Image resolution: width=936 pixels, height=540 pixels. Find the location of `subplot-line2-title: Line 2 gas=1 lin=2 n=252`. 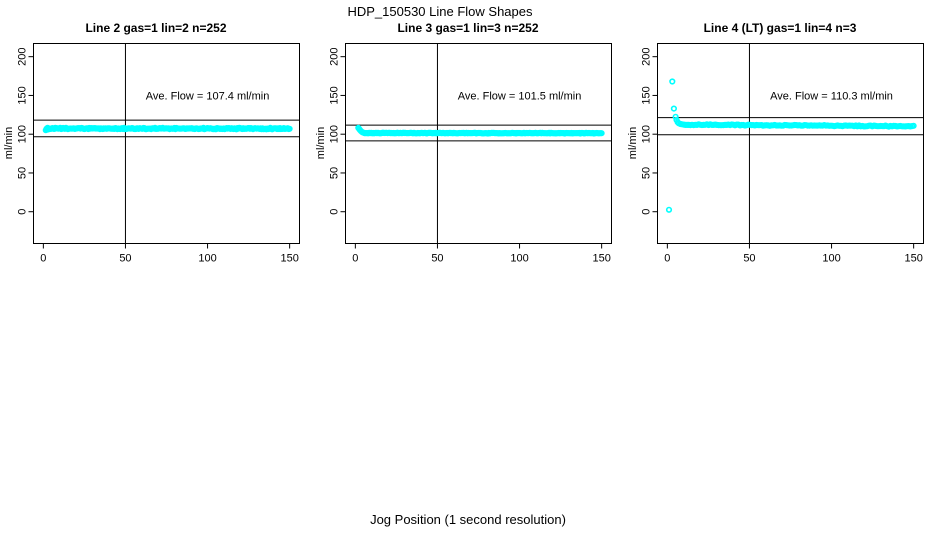

subplot-line2-title: Line 2 gas=1 lin=2 n=252 is located at coordinates (156, 28).